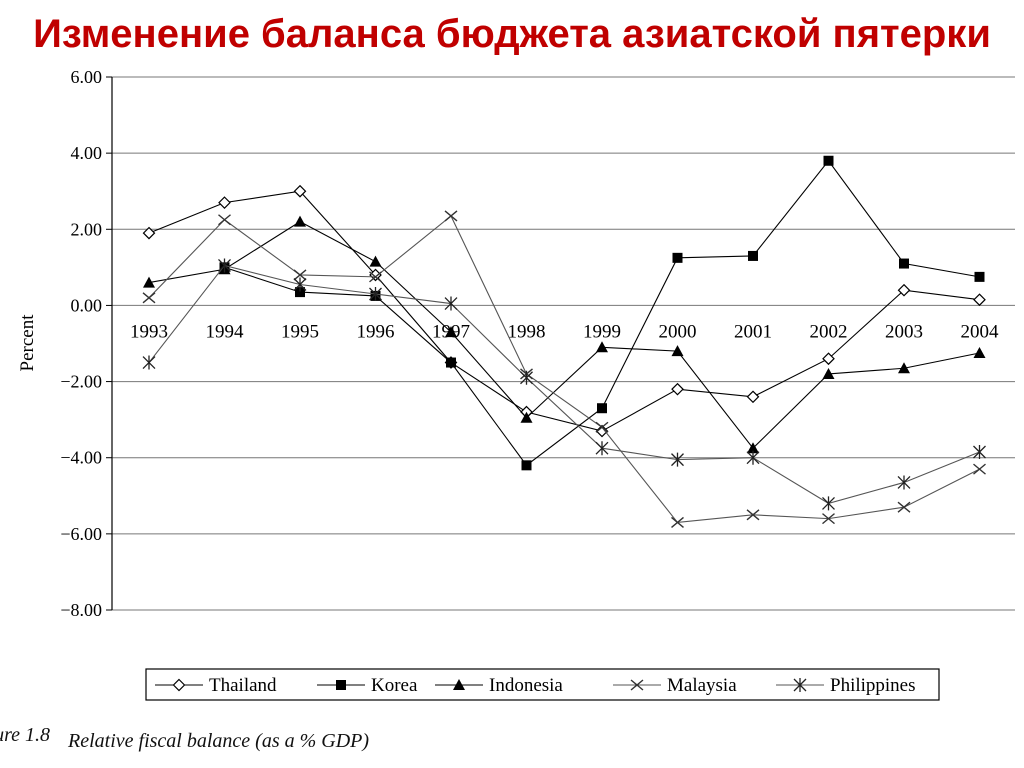  What do you see at coordinates (376, 331) in the screenshot?
I see `x-tick-label: 1996` at bounding box center [376, 331].